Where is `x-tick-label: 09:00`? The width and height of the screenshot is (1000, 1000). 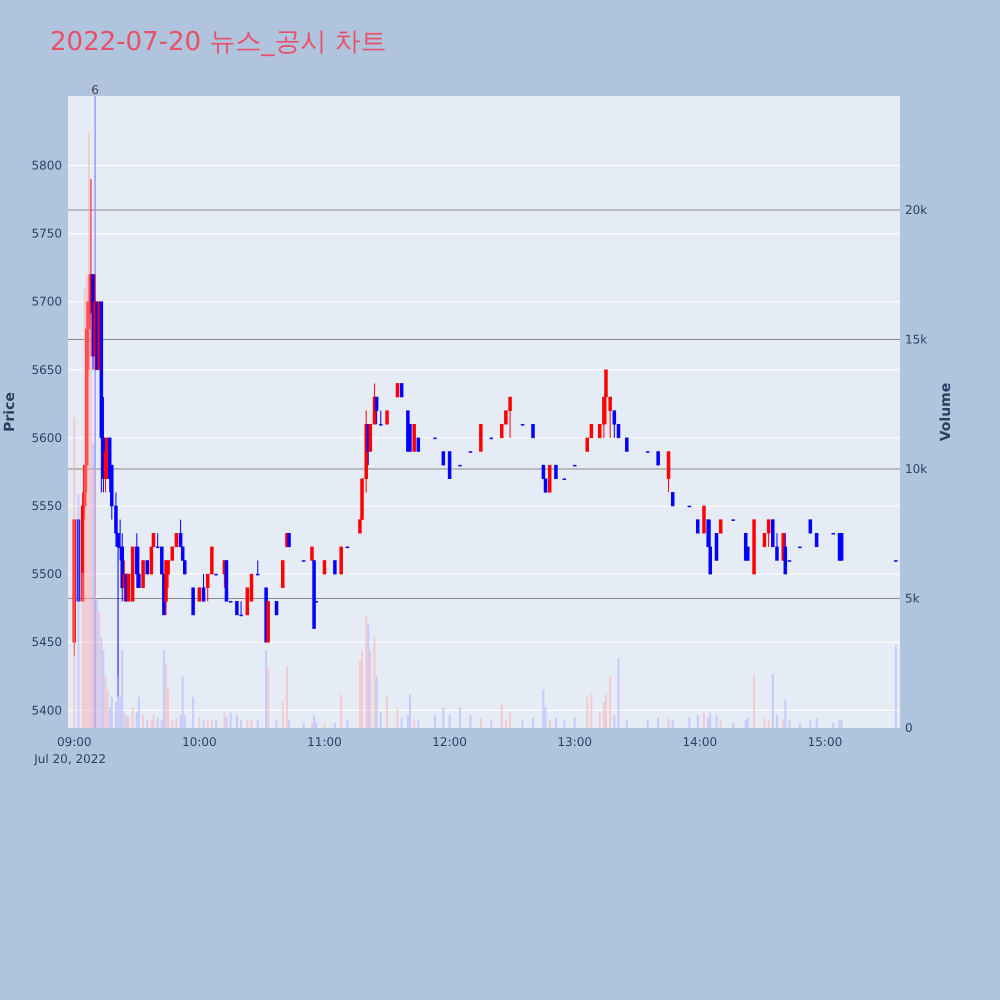 x-tick-label: 09:00 is located at coordinates (74, 742).